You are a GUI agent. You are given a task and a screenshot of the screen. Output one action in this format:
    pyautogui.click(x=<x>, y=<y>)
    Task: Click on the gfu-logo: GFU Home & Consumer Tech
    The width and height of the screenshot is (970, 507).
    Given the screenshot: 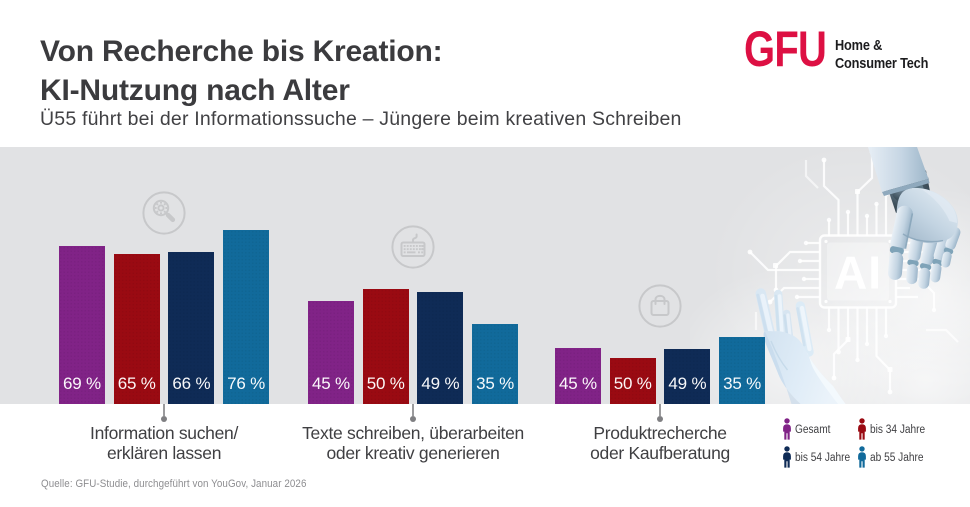 What is the action you would take?
    pyautogui.click(x=844, y=50)
    